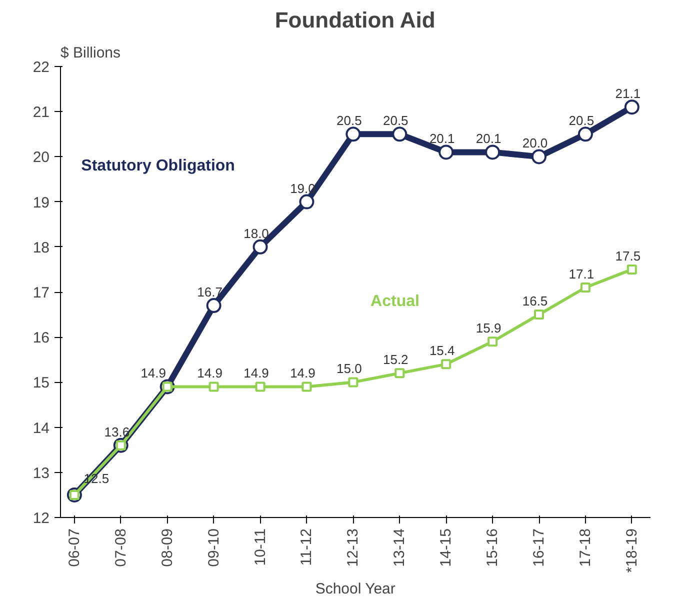 Image resolution: width=694 pixels, height=616 pixels. Describe the element at coordinates (41, 473) in the screenshot. I see `y-tick-label: 13` at that location.